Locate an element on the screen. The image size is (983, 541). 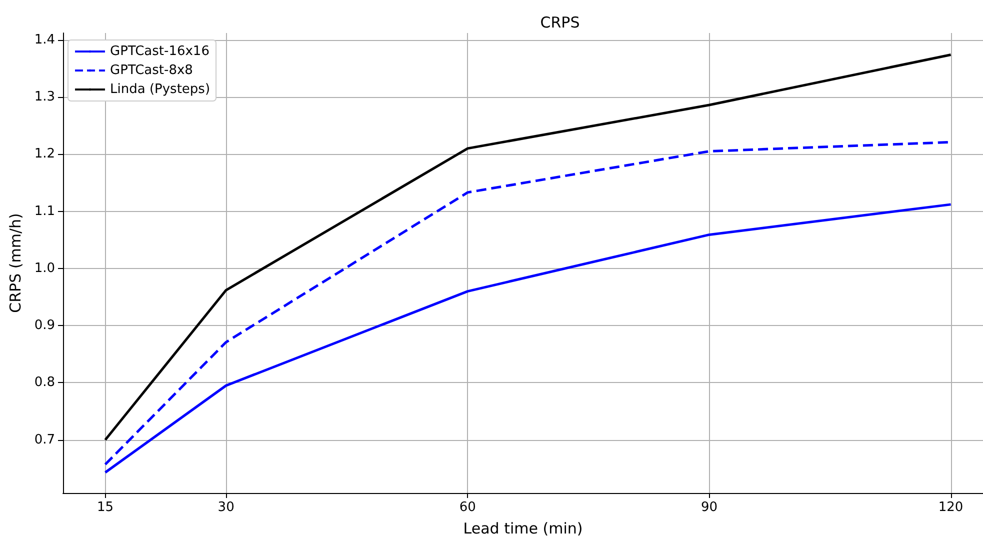
x-tick-label: 90 is located at coordinates (709, 507).